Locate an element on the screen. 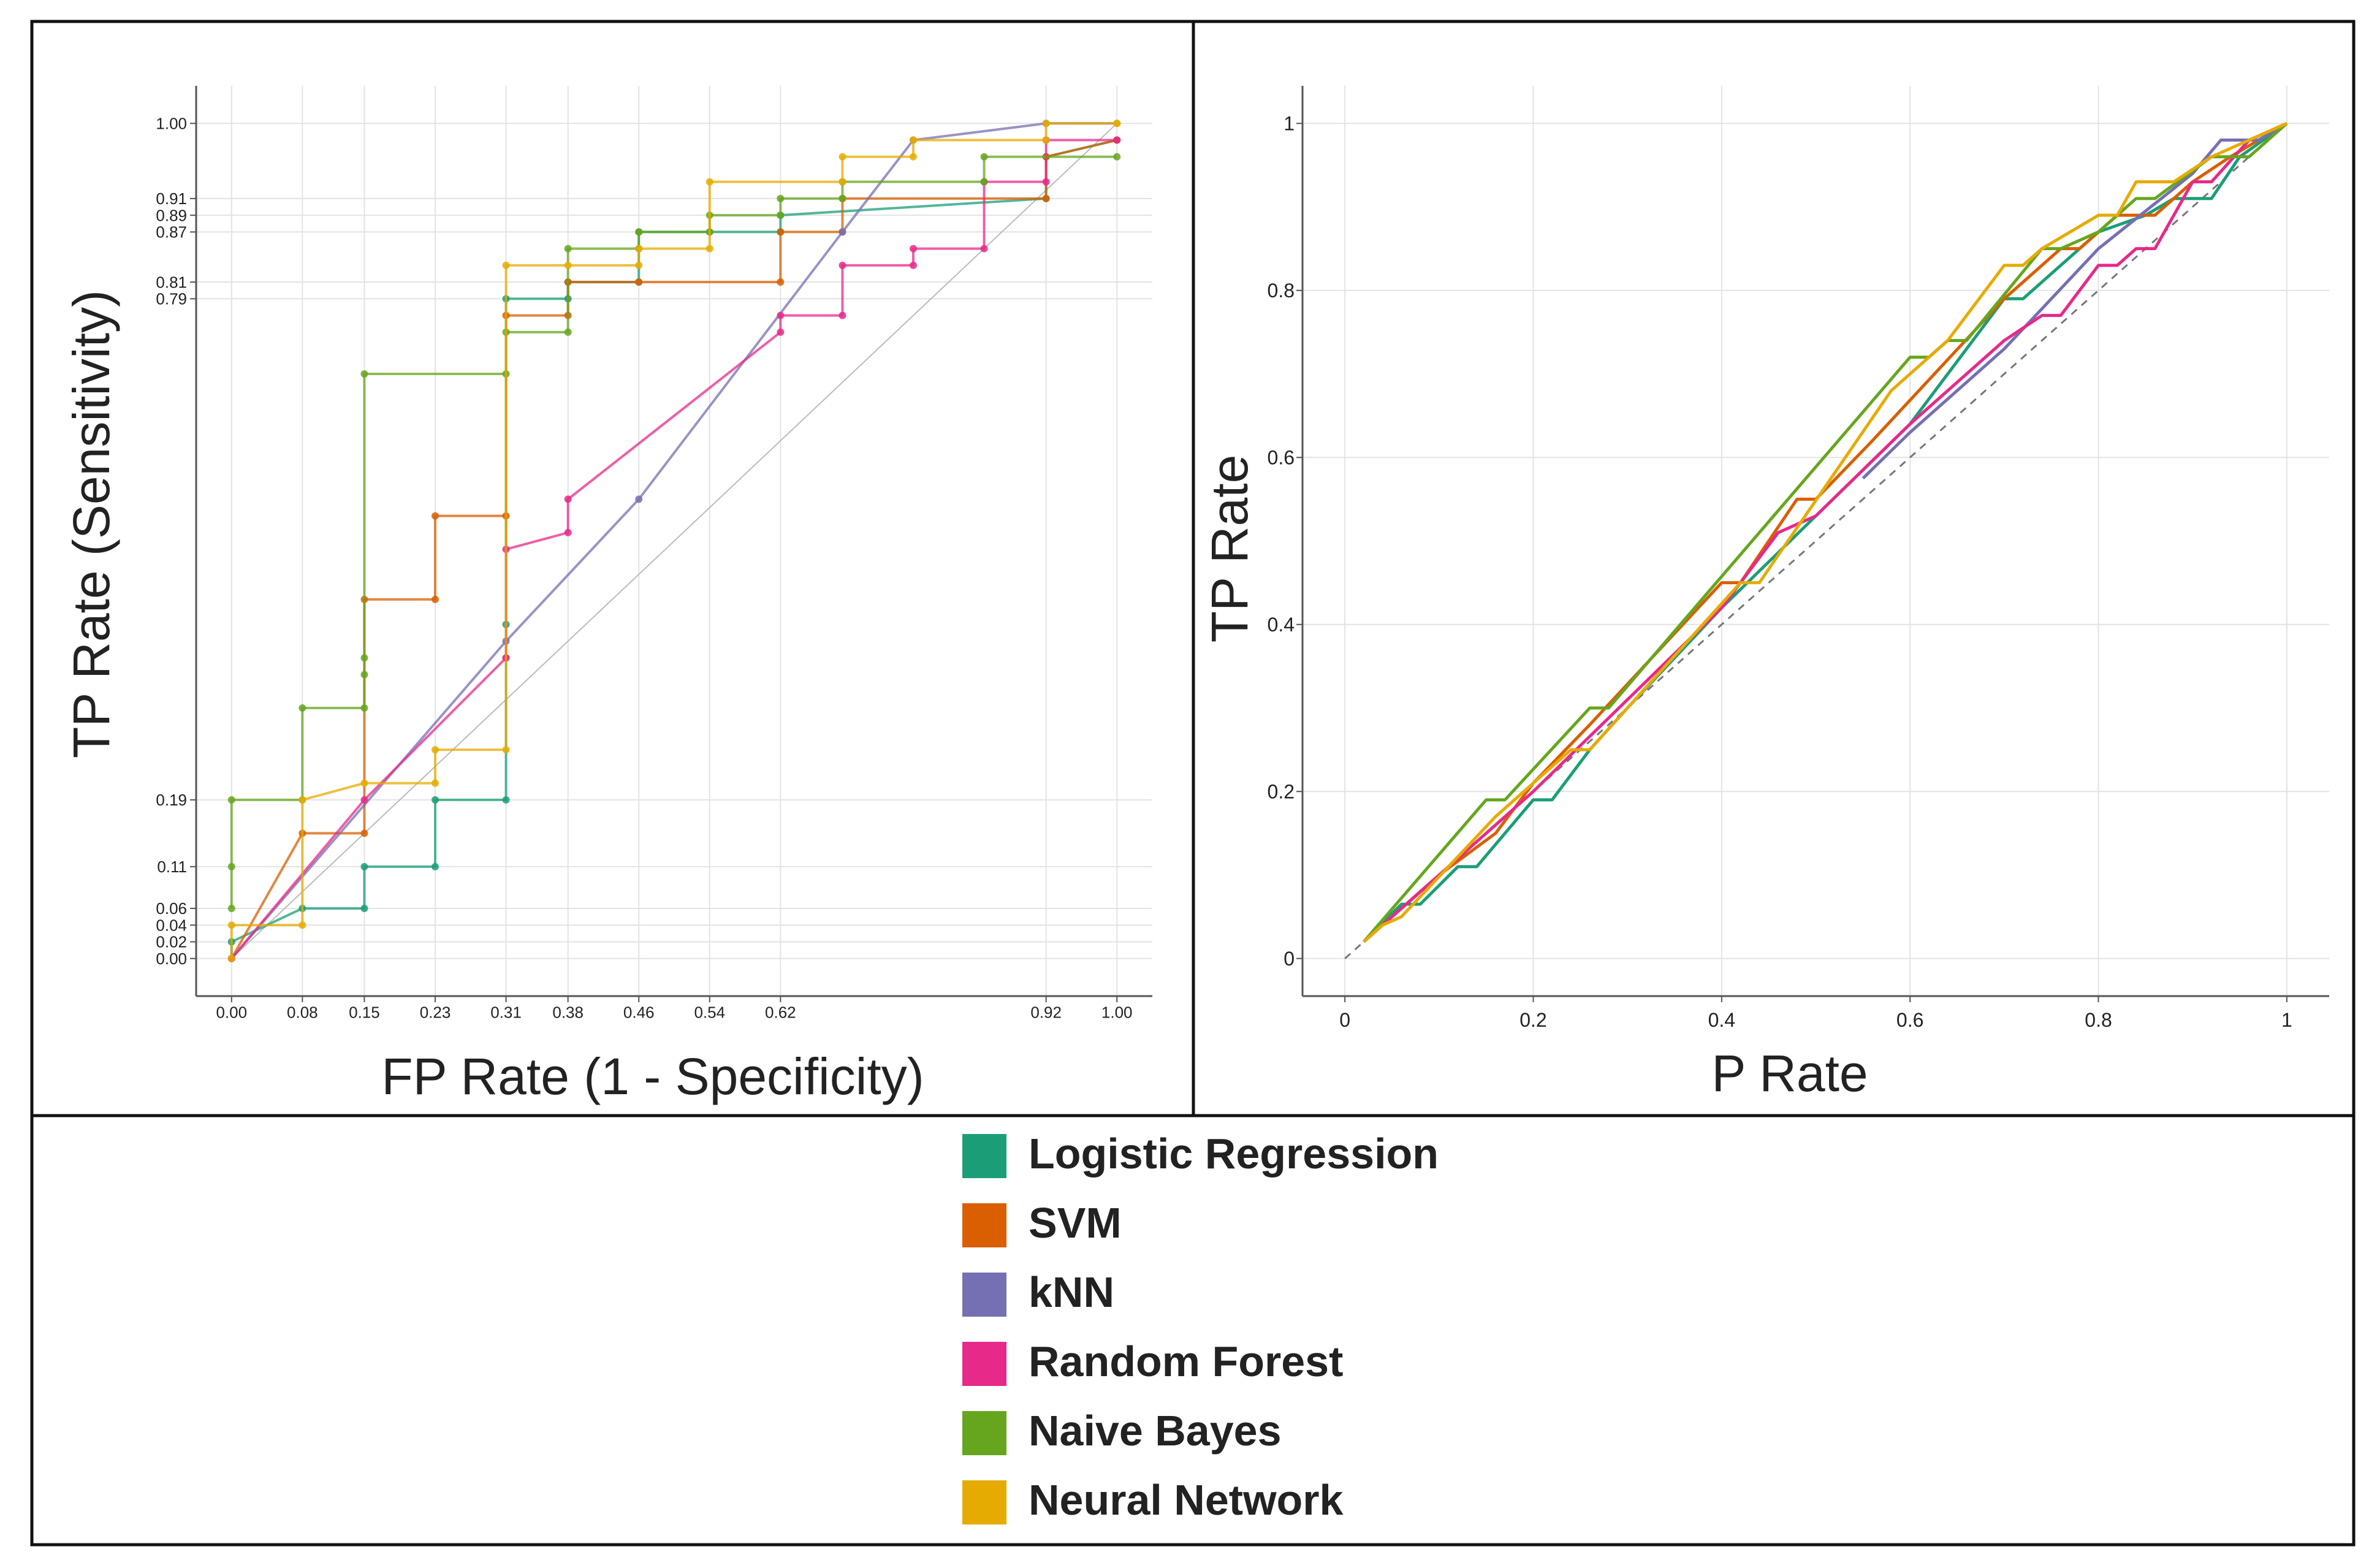 The width and height of the screenshot is (2377, 1568). legend-label: SVM is located at coordinates (1075, 1223).